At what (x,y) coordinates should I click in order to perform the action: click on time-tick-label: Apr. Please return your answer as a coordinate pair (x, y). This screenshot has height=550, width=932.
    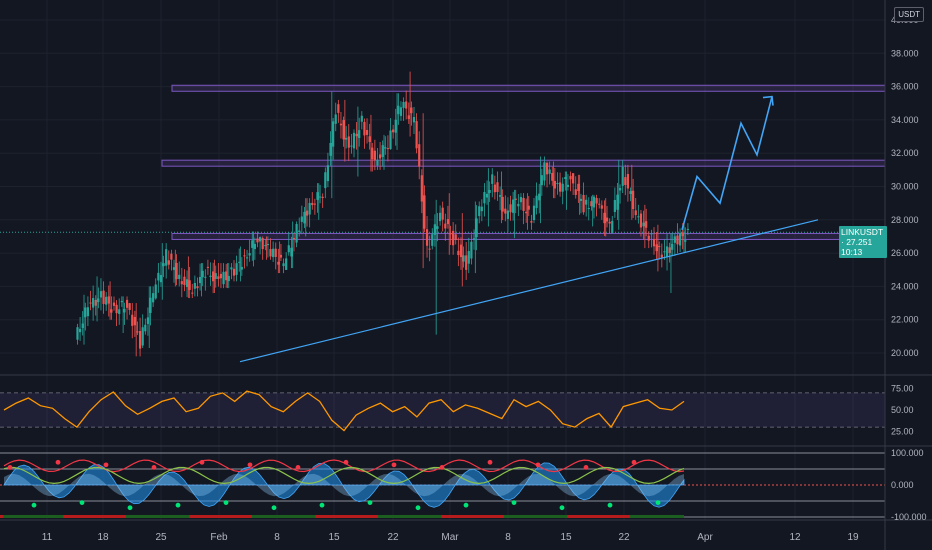
    Looking at the image, I should click on (705, 537).